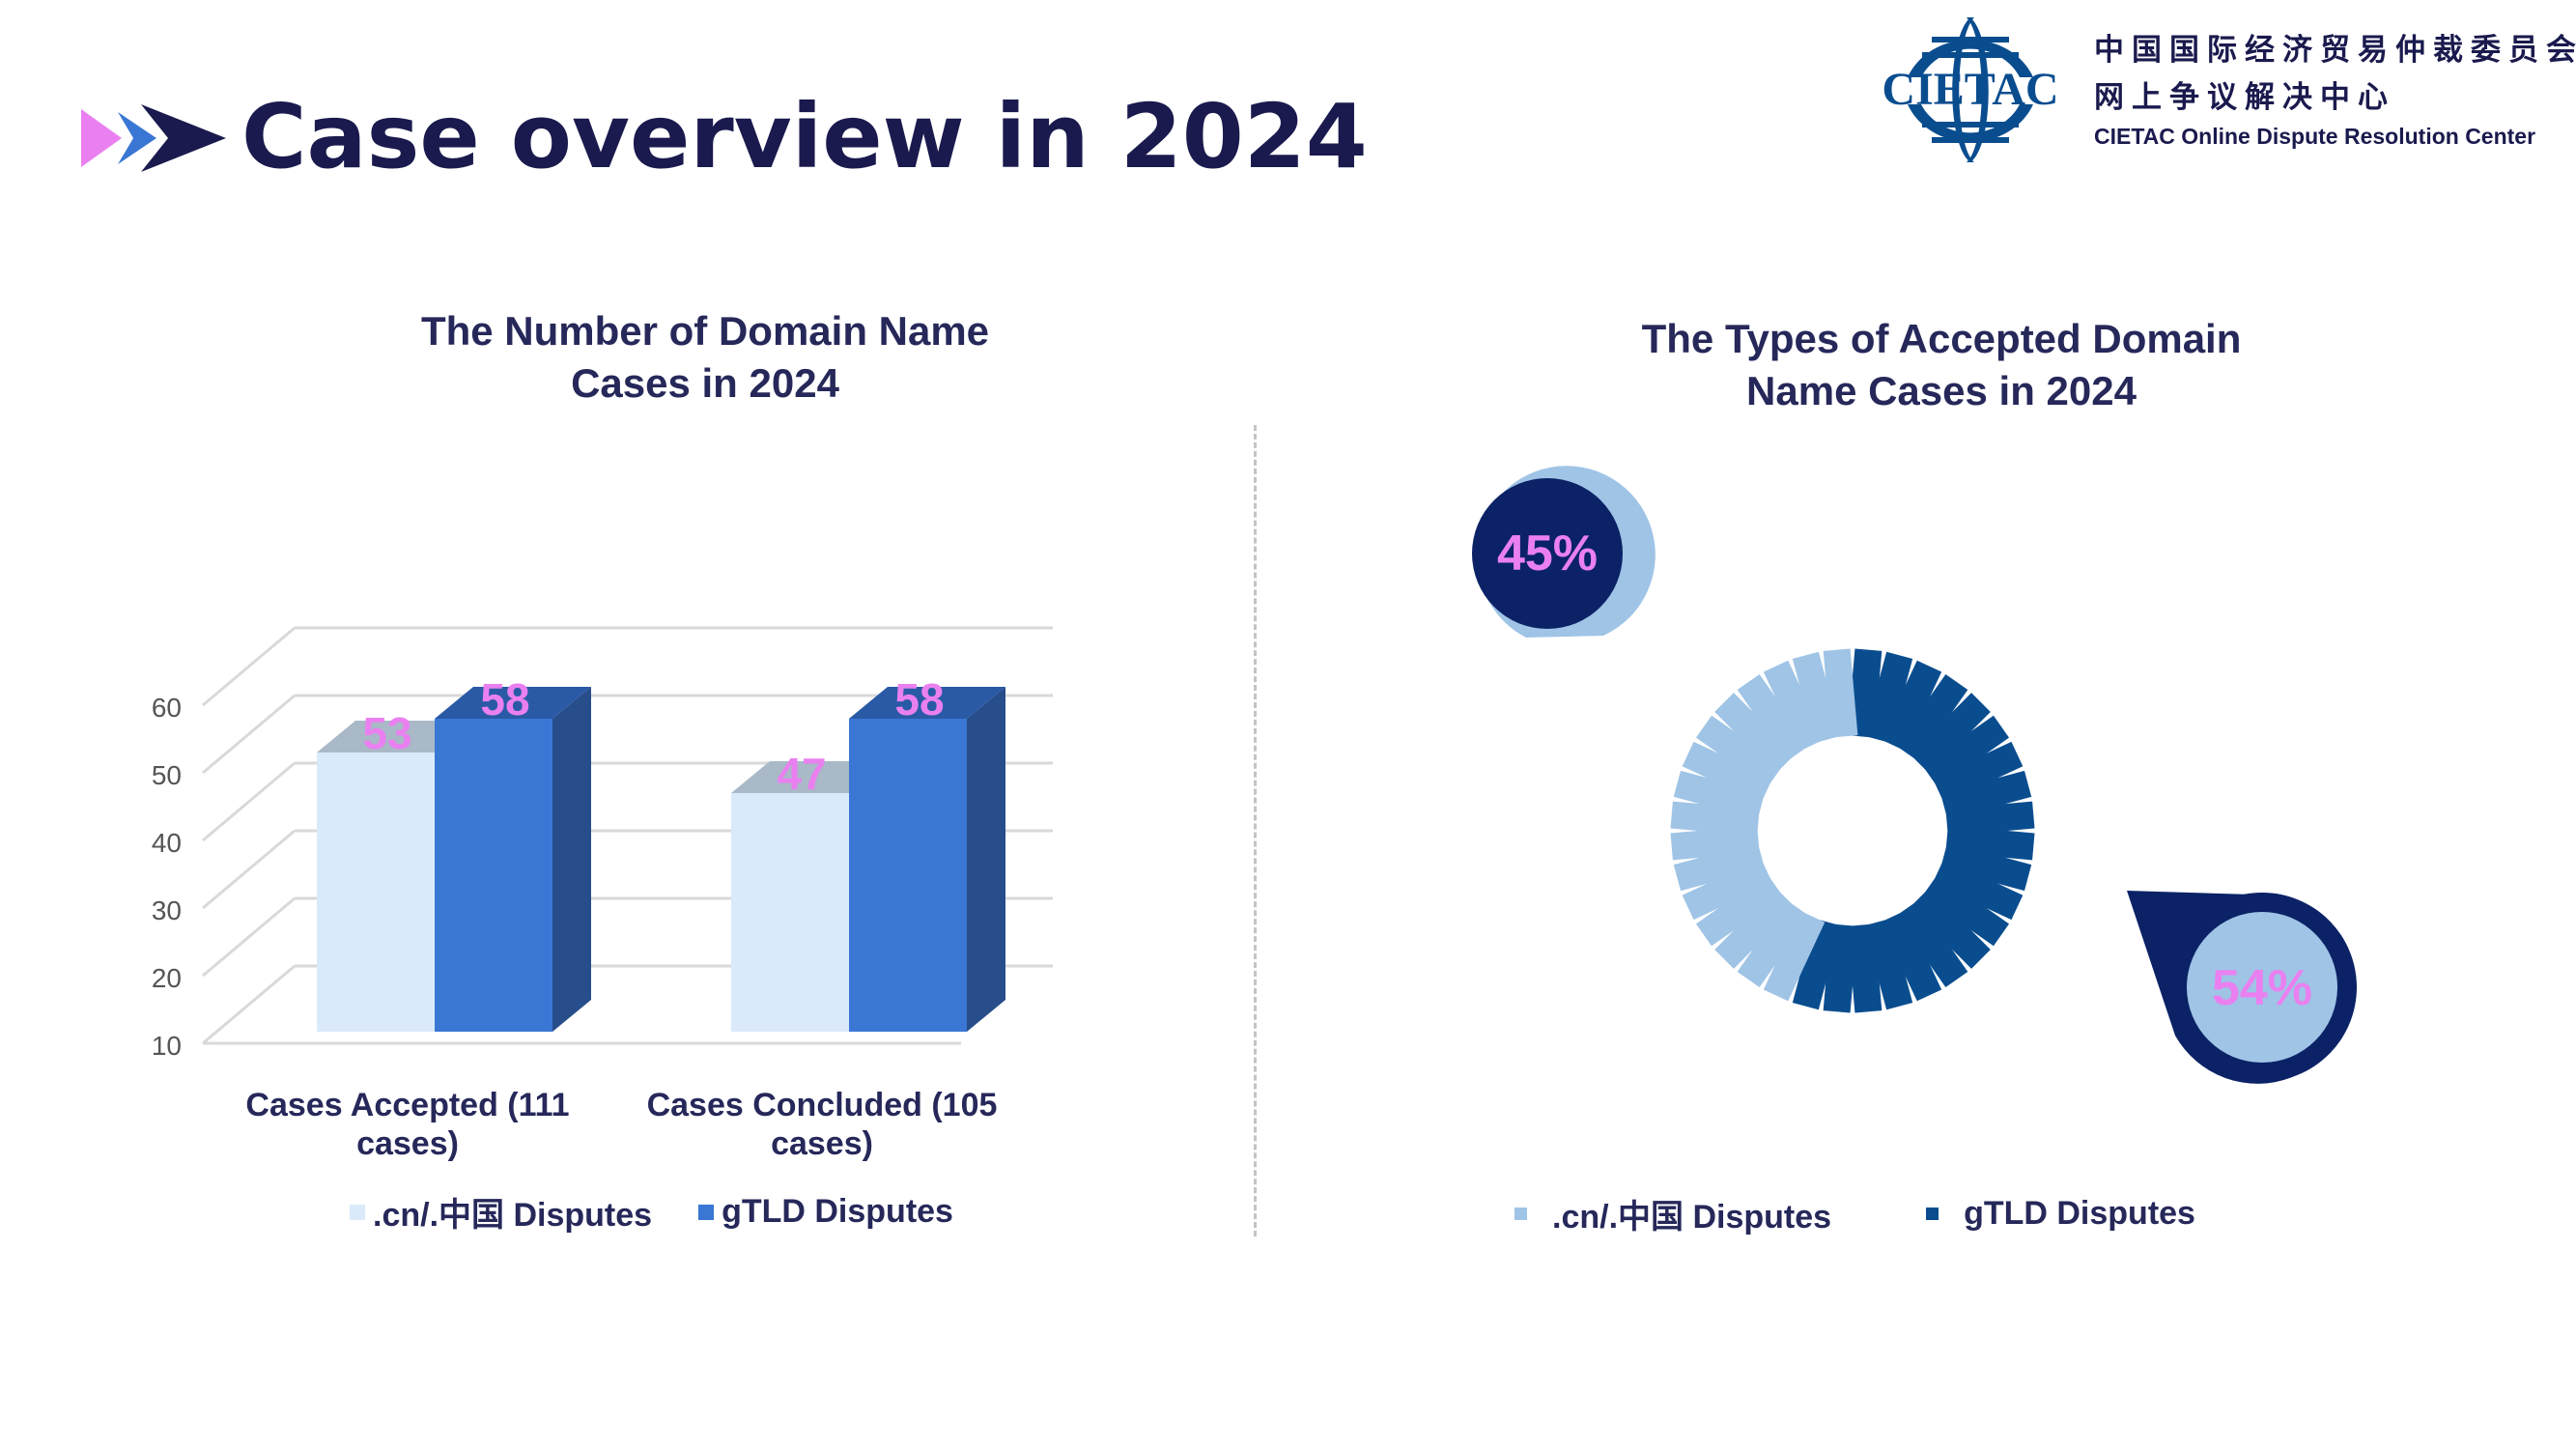  Describe the element at coordinates (1970, 89) in the screenshot. I see `logo-text: CIETAC` at that location.